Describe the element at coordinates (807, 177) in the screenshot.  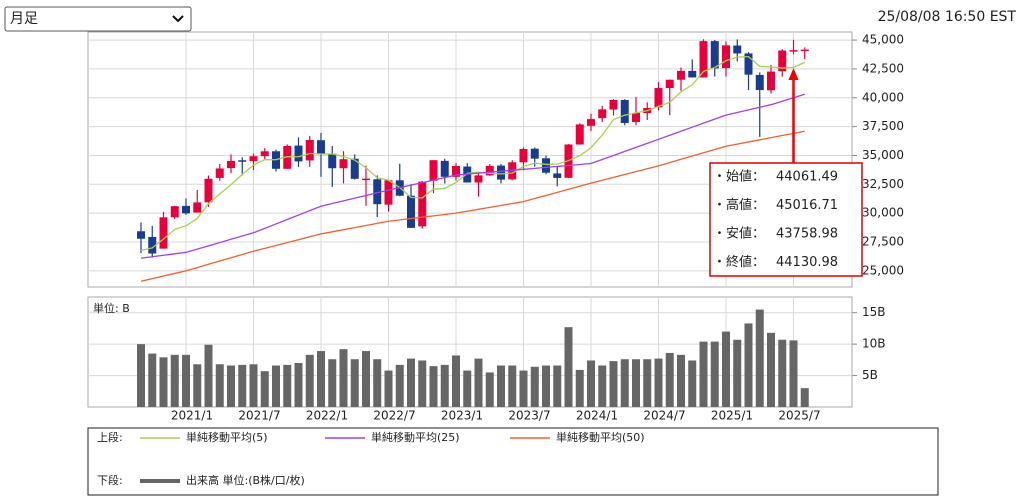
I see `tooltip-value: 44061.49` at that location.